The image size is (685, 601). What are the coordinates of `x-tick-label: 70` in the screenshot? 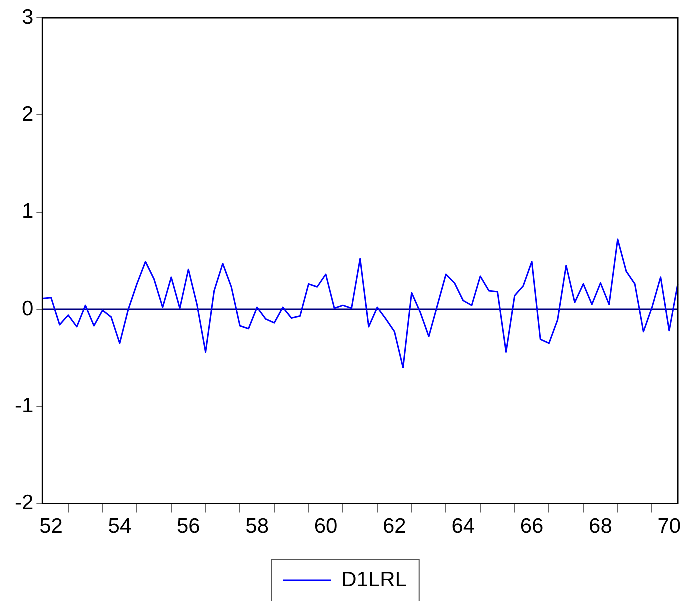 It's located at (670, 526).